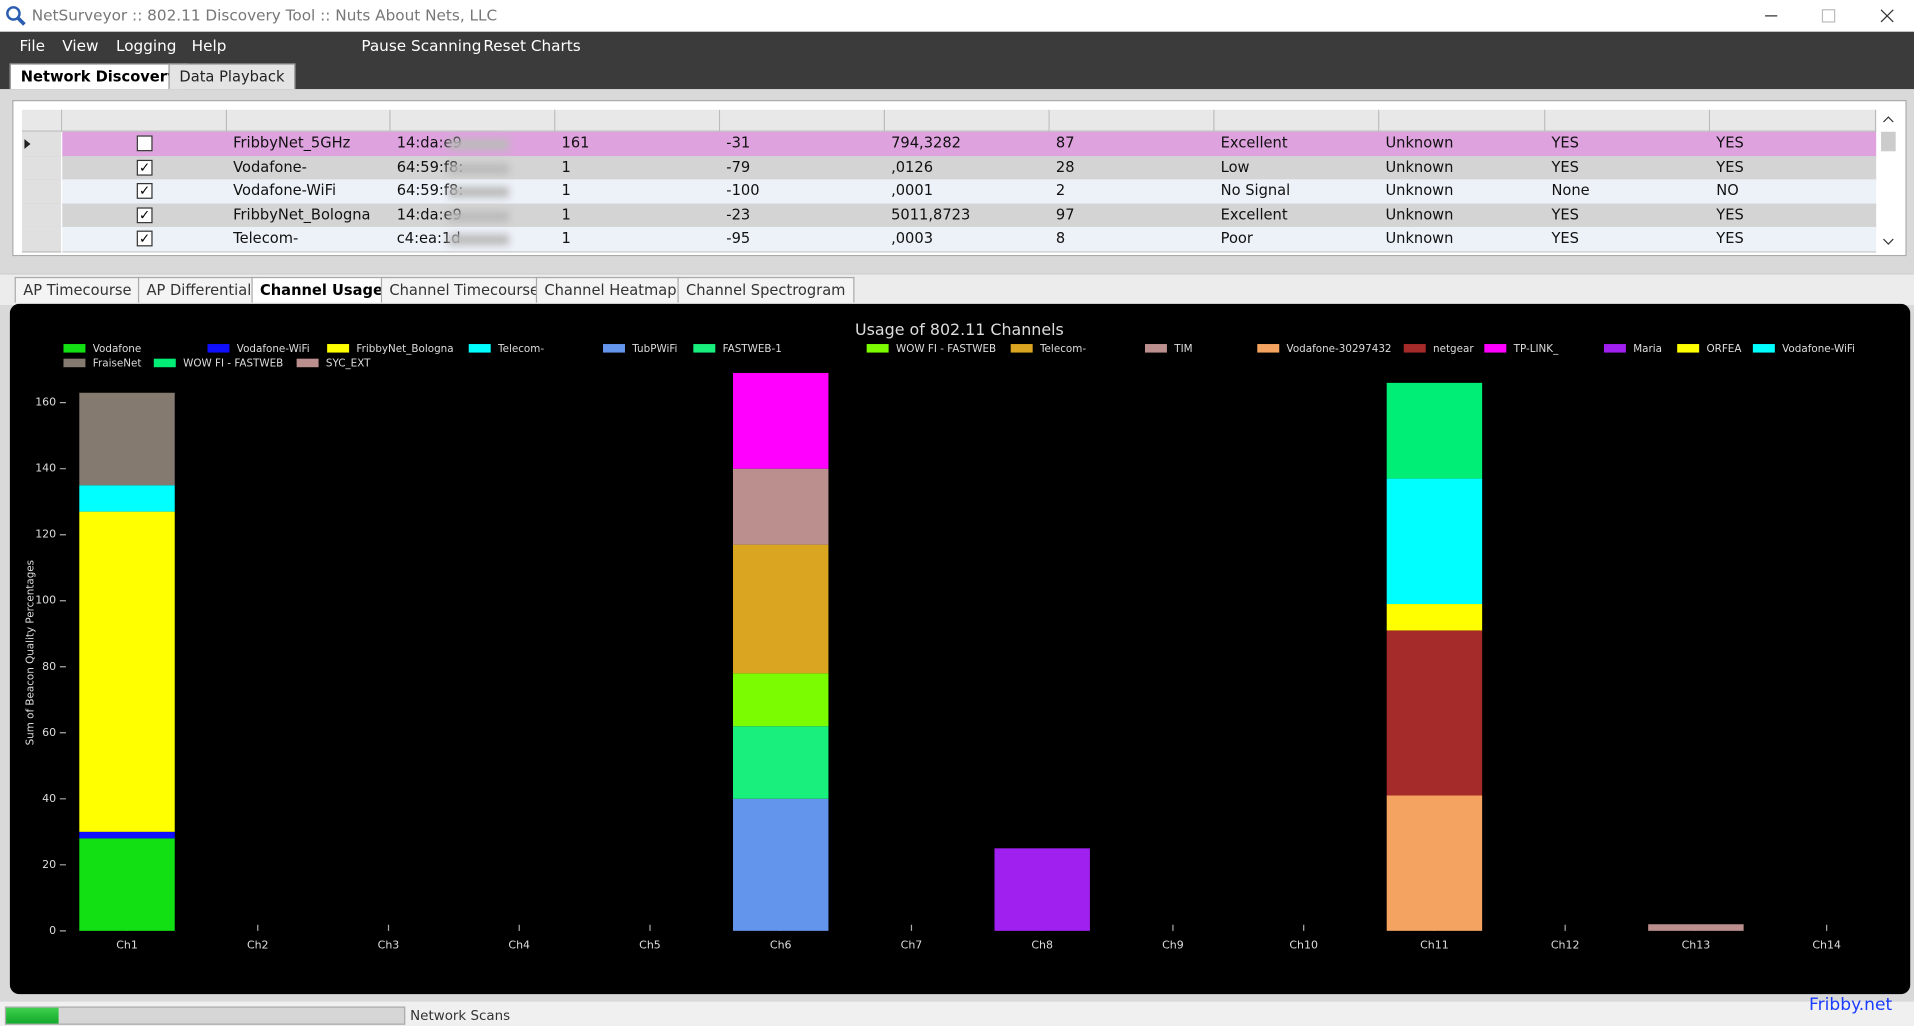 The height and width of the screenshot is (1026, 1914). Describe the element at coordinates (209, 45) in the screenshot. I see `menu-item: Help` at that location.